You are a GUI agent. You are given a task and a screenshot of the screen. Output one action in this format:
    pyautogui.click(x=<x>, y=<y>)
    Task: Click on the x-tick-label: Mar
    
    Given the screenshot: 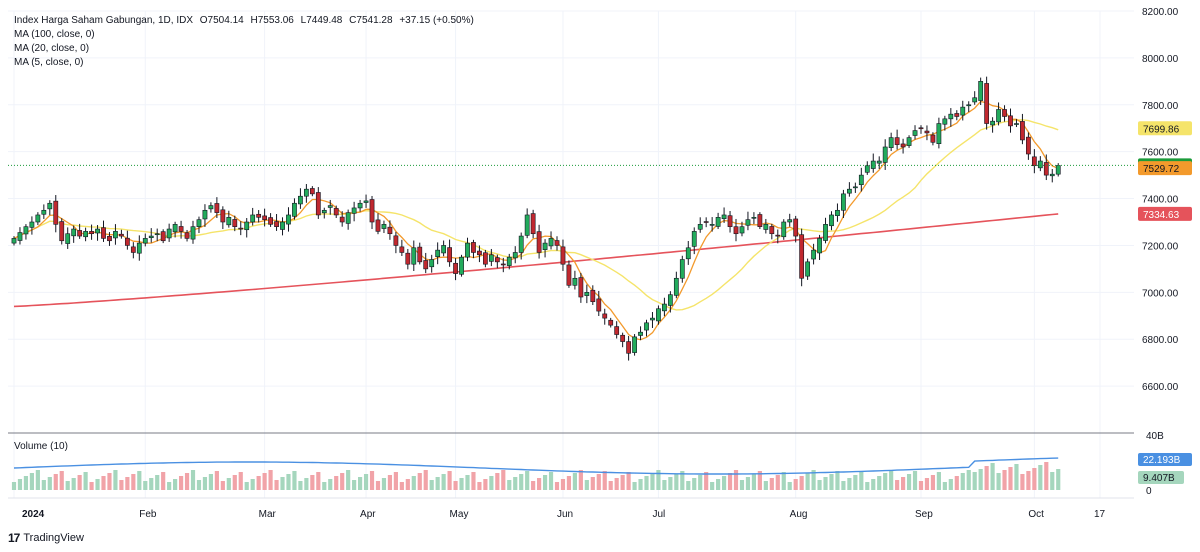 What is the action you would take?
    pyautogui.click(x=268, y=514)
    